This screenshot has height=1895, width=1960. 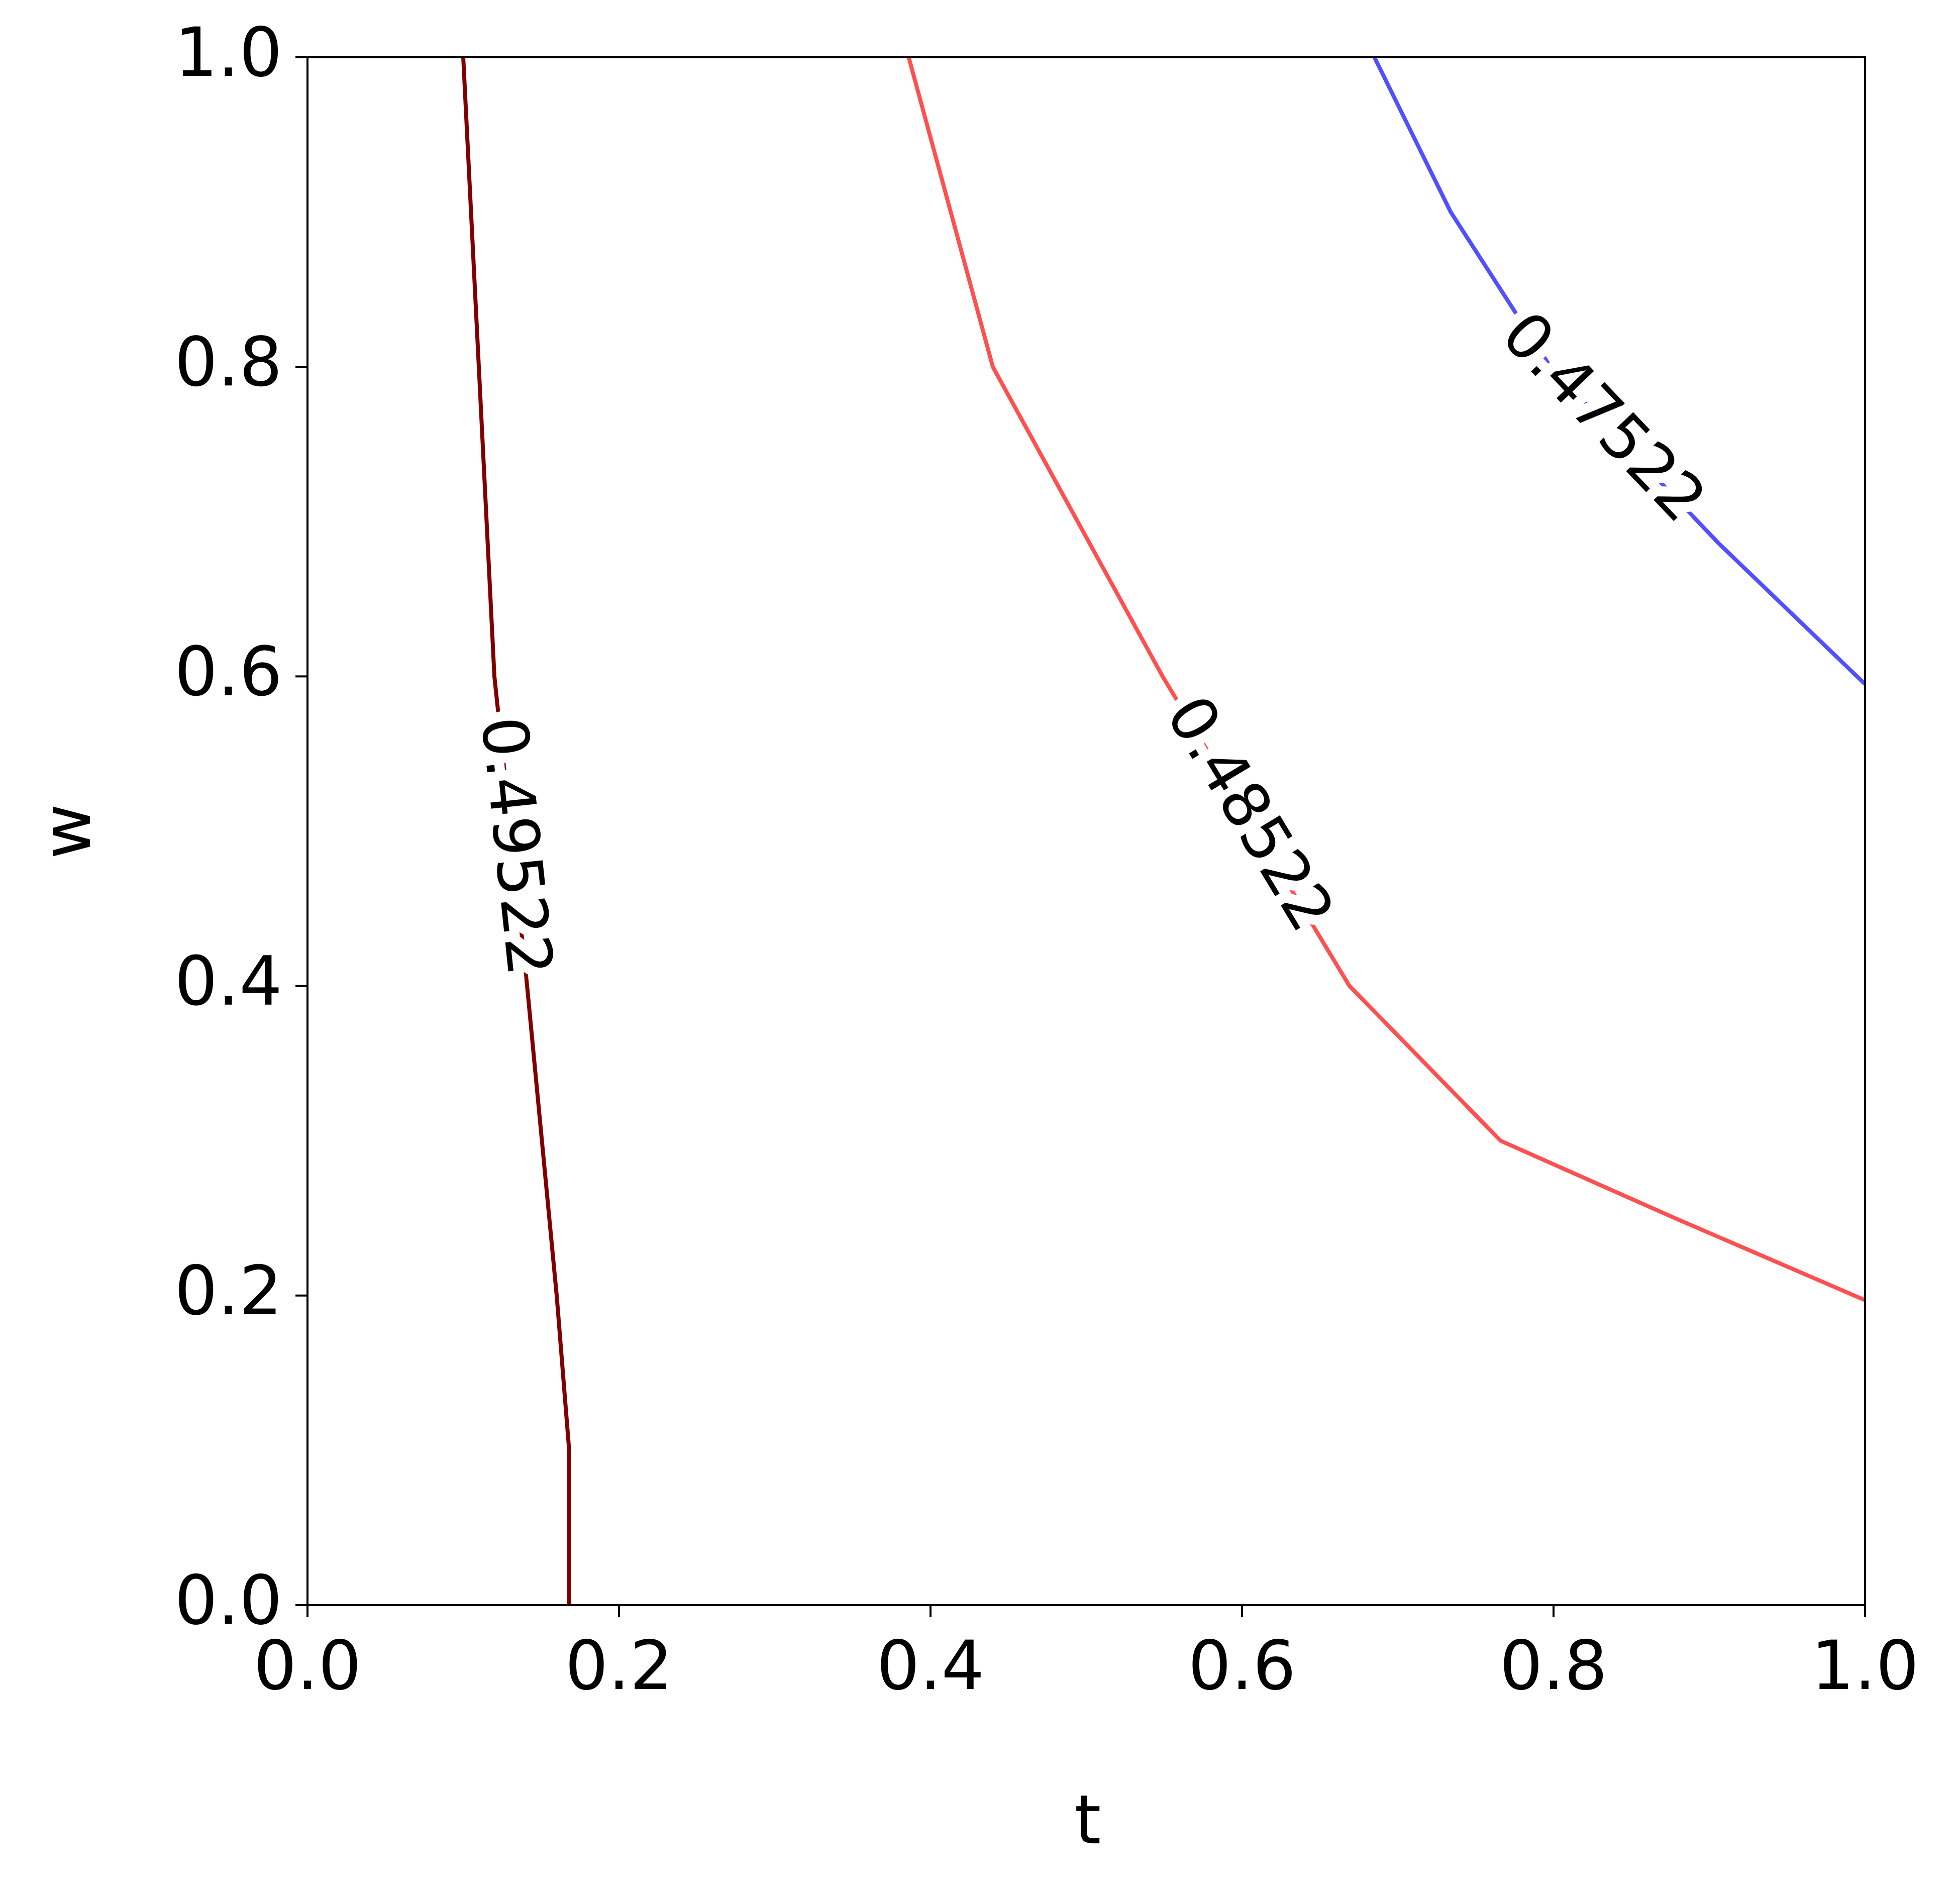 I want to click on x-tick-label: 0.2, so click(x=619, y=1666).